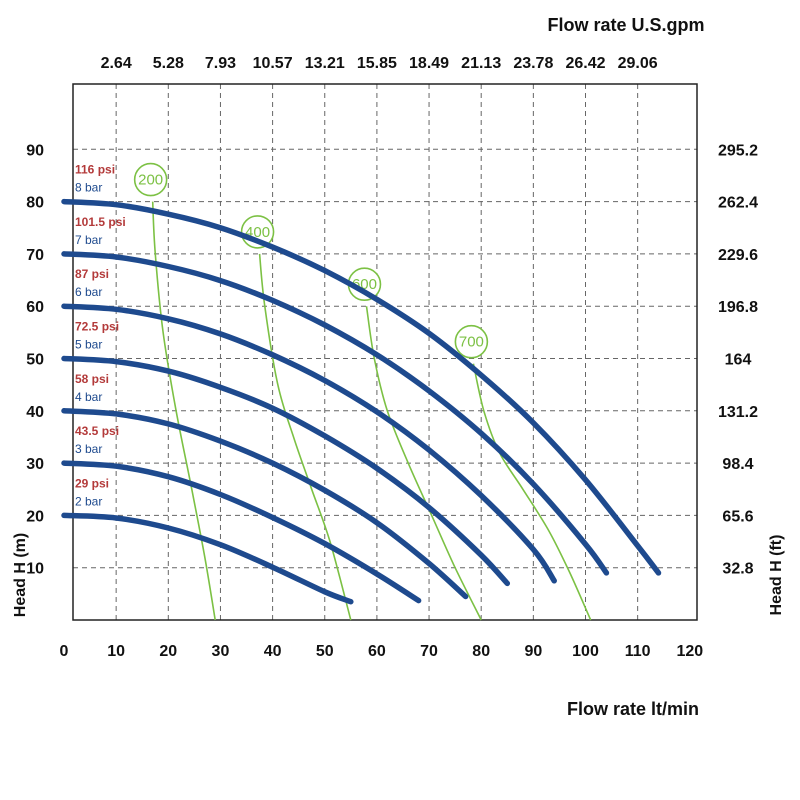 The width and height of the screenshot is (800, 800). I want to click on y-tick-label-right: 65.6, so click(737, 516).